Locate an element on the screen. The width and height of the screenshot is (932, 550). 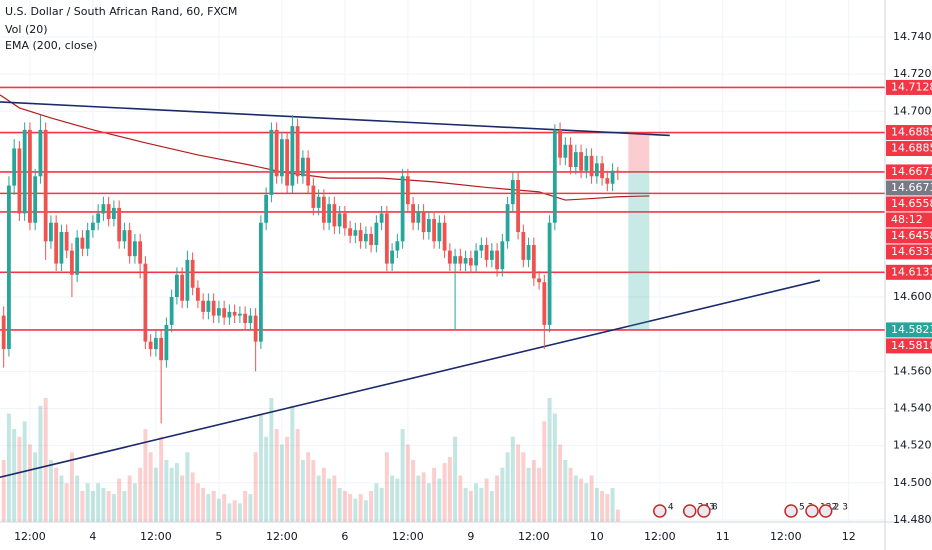
price-badge-label: 14.65580 is located at coordinates (911, 203).